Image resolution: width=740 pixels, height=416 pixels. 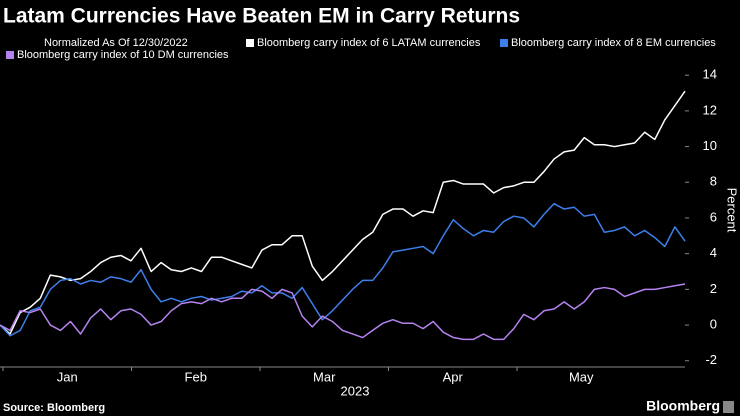 I want to click on y-tick-label: 10, so click(x=710, y=145).